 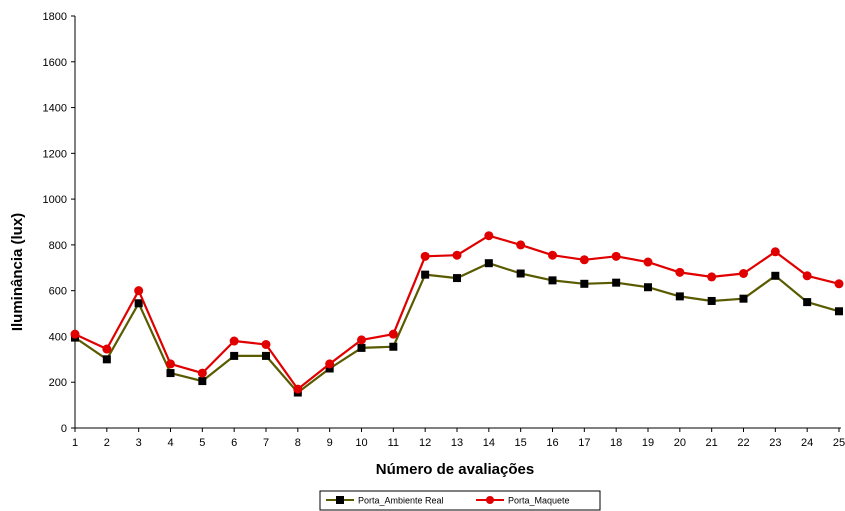 What do you see at coordinates (361, 443) in the screenshot?
I see `x-tick-label: 10` at bounding box center [361, 443].